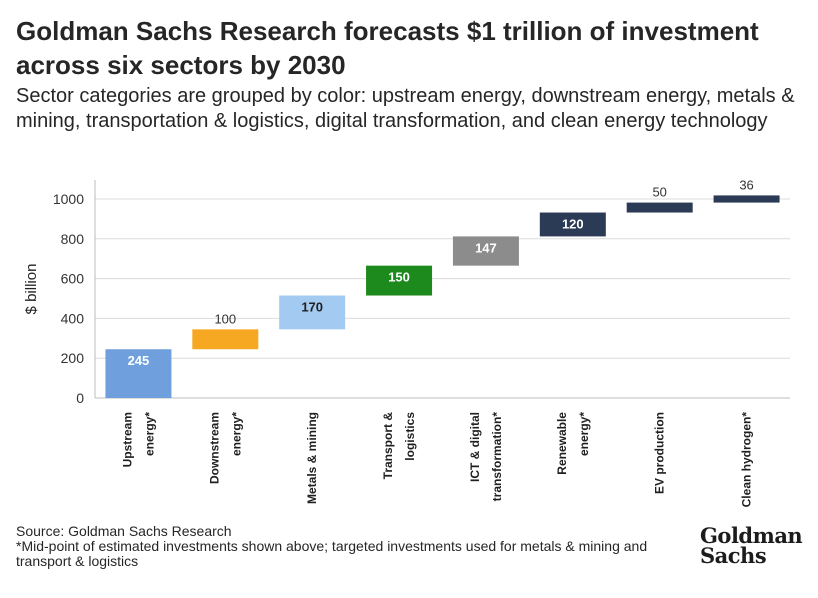  Describe the element at coordinates (497, 457) in the screenshot. I see `x-tick-label: transformation*` at that location.